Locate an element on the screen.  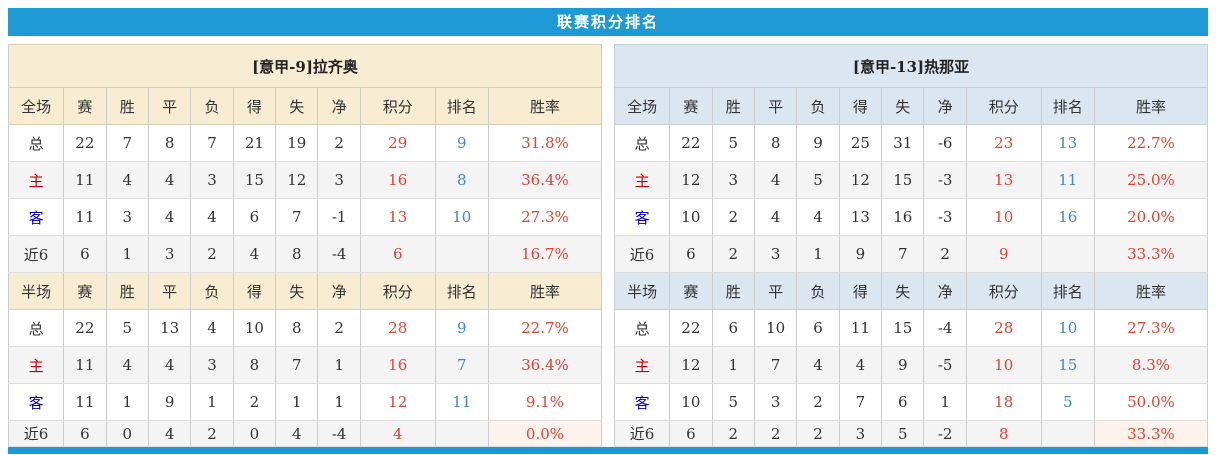
wins-cell: 7 is located at coordinates (127, 143).